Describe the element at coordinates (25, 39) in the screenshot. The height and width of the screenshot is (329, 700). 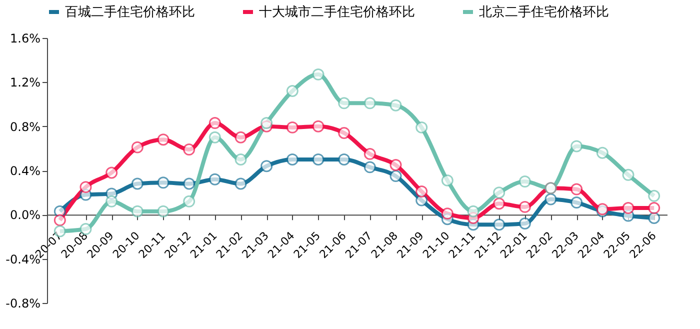
I see `y-tick-label: 1.6%` at that location.